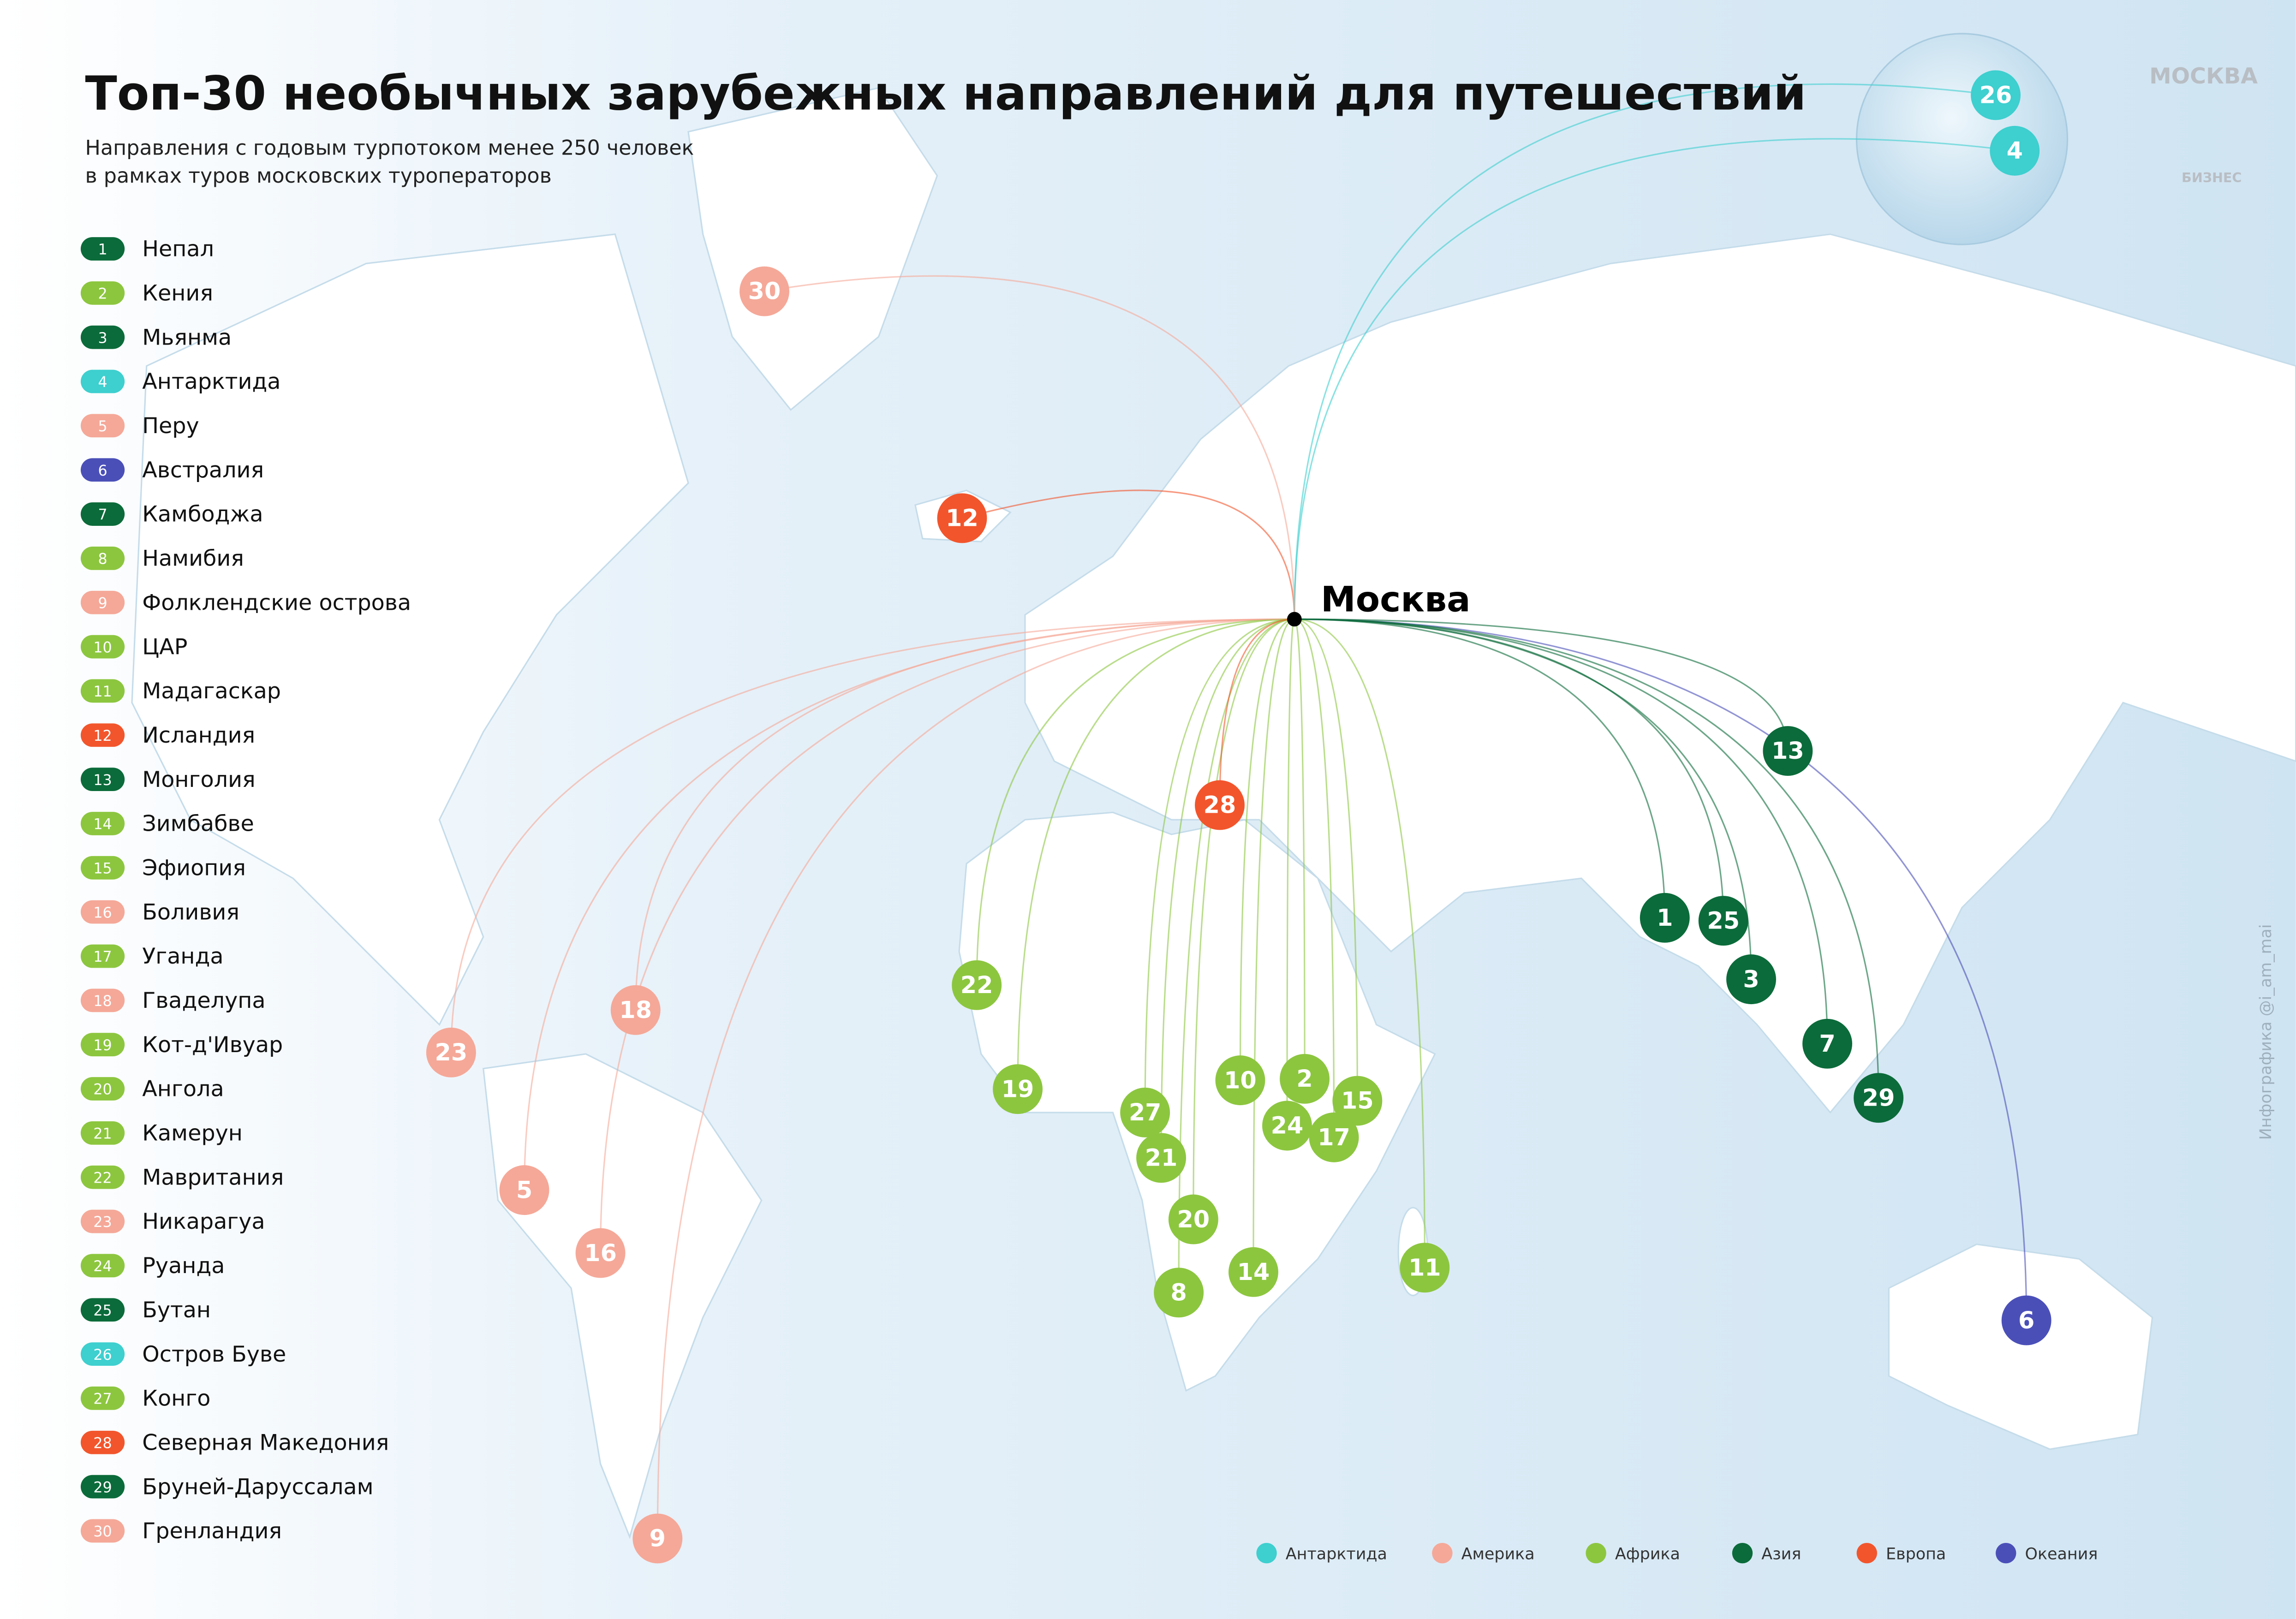  Describe the element at coordinates (276, 602) in the screenshot. I see `legend-name: Фолклендские острова` at that location.